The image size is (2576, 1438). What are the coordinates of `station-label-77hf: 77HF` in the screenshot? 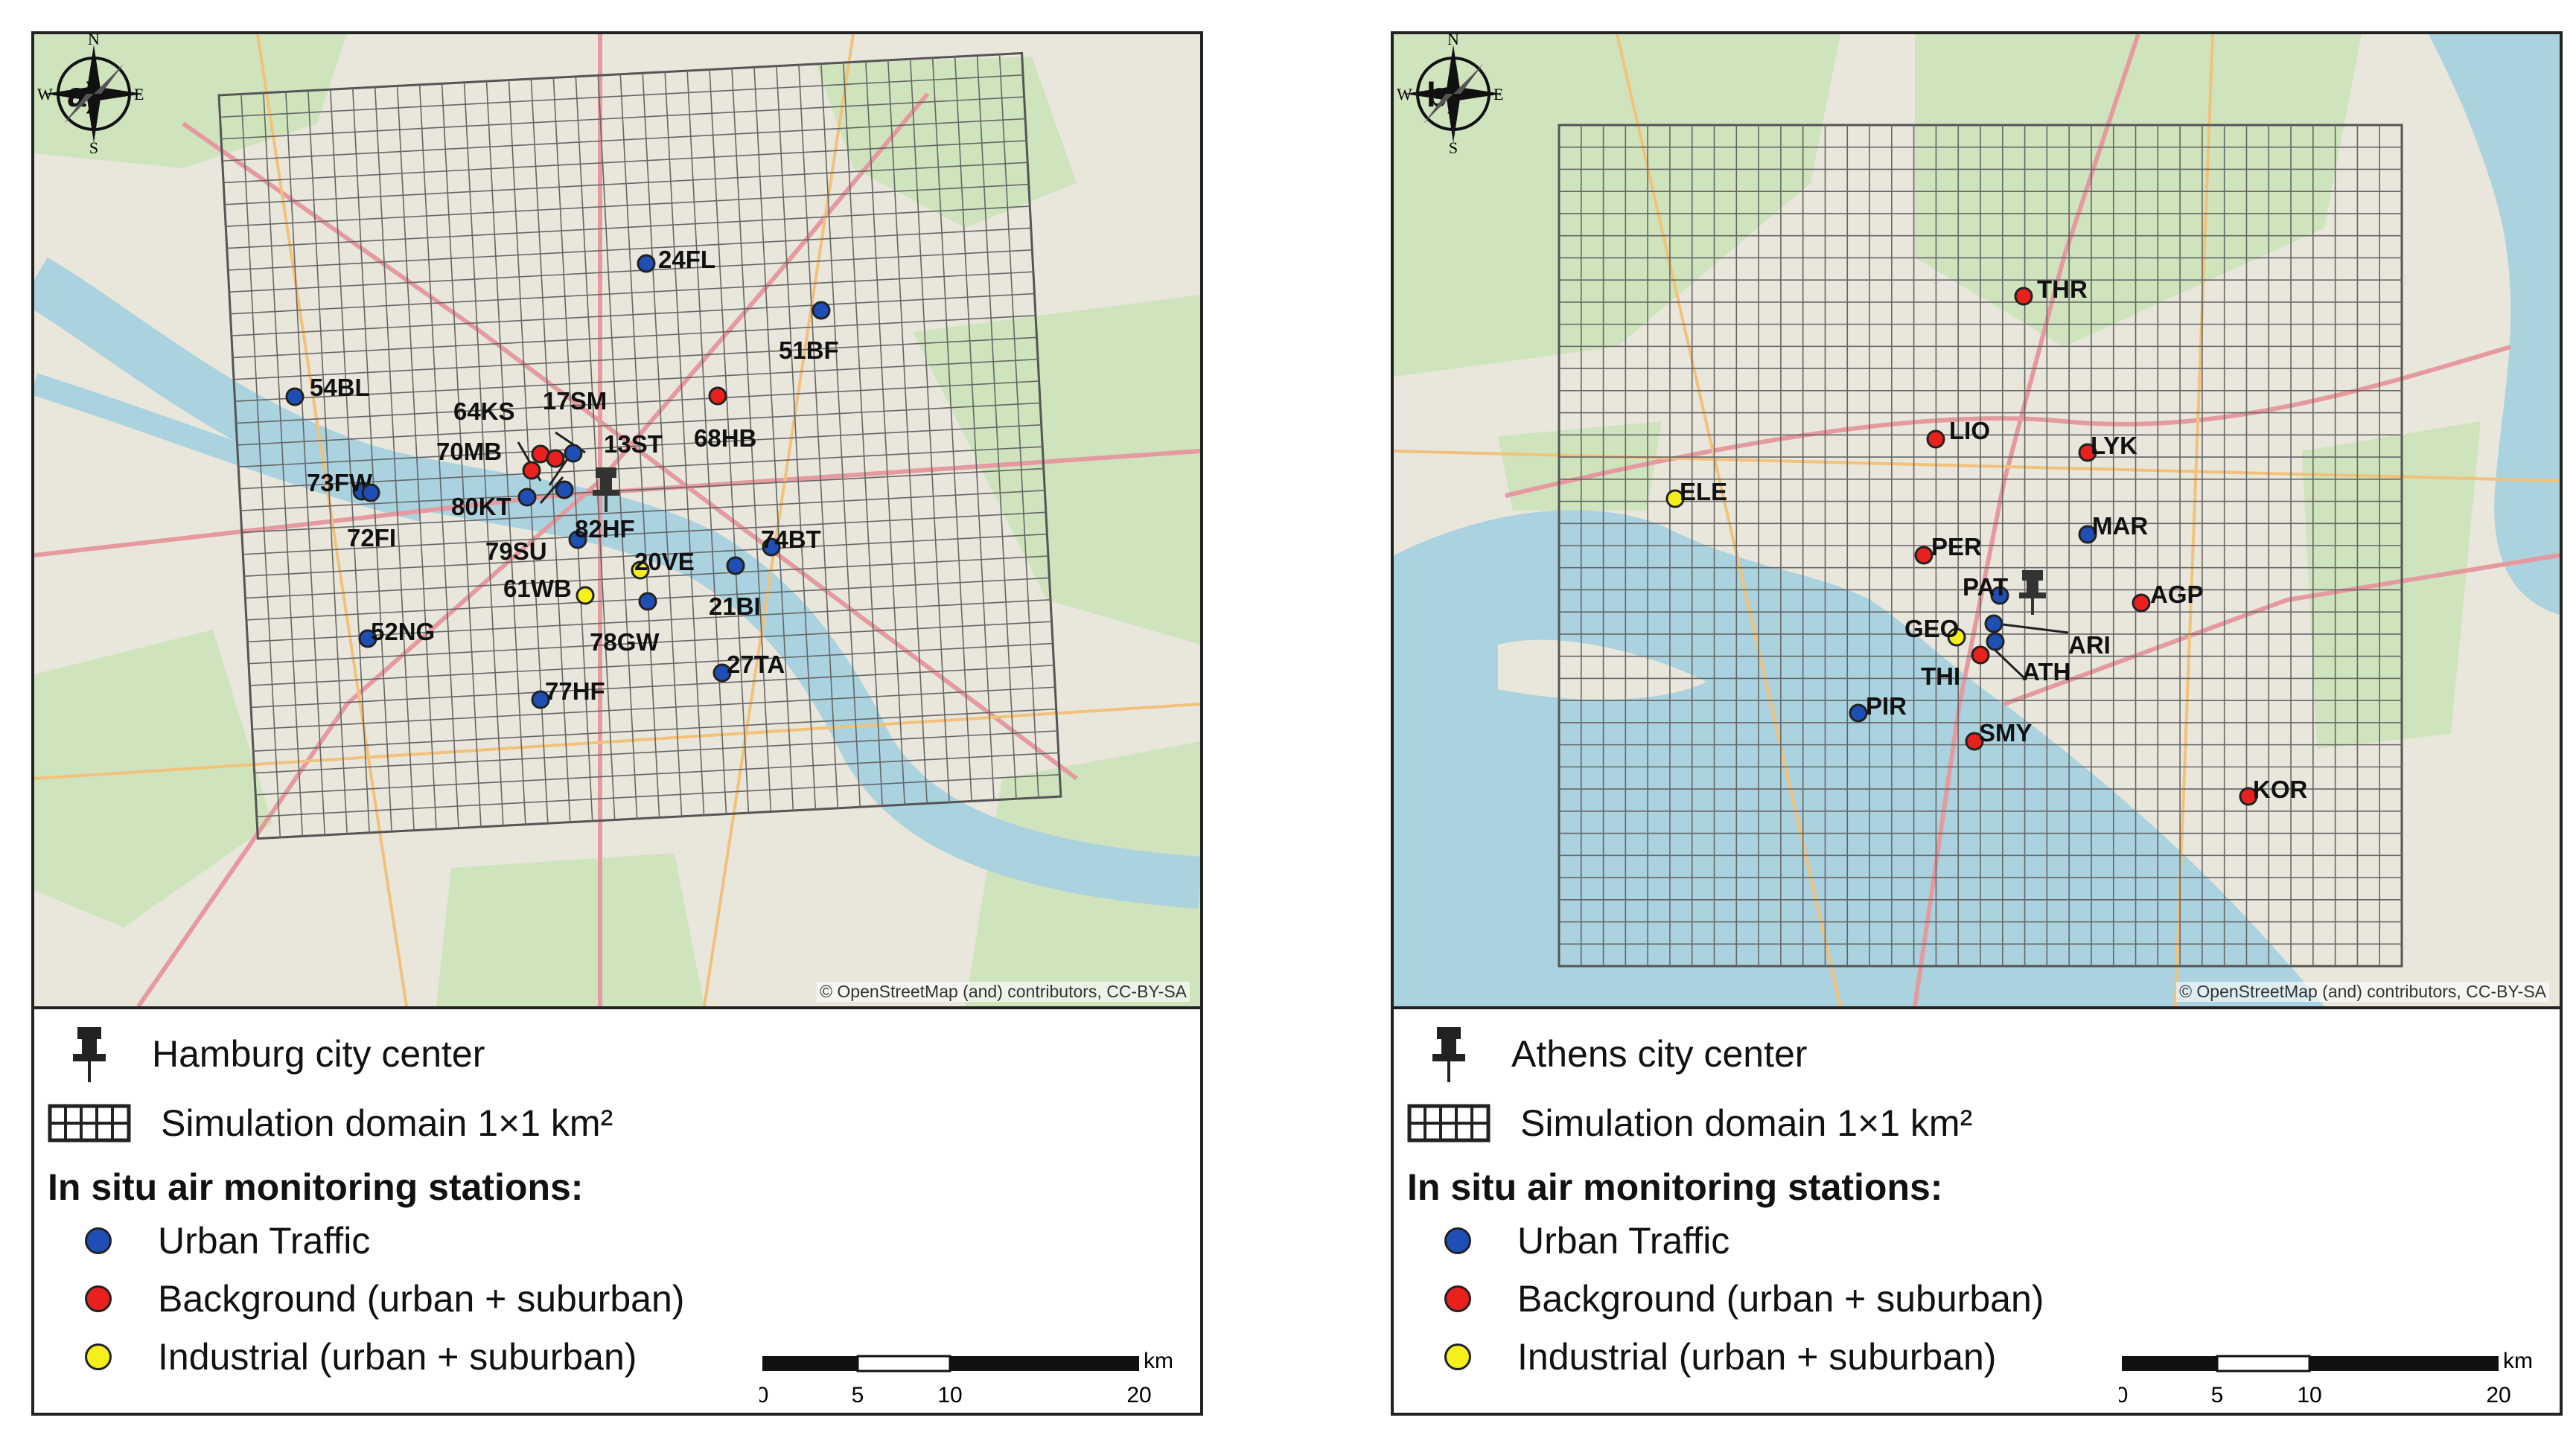 It's located at (575, 691).